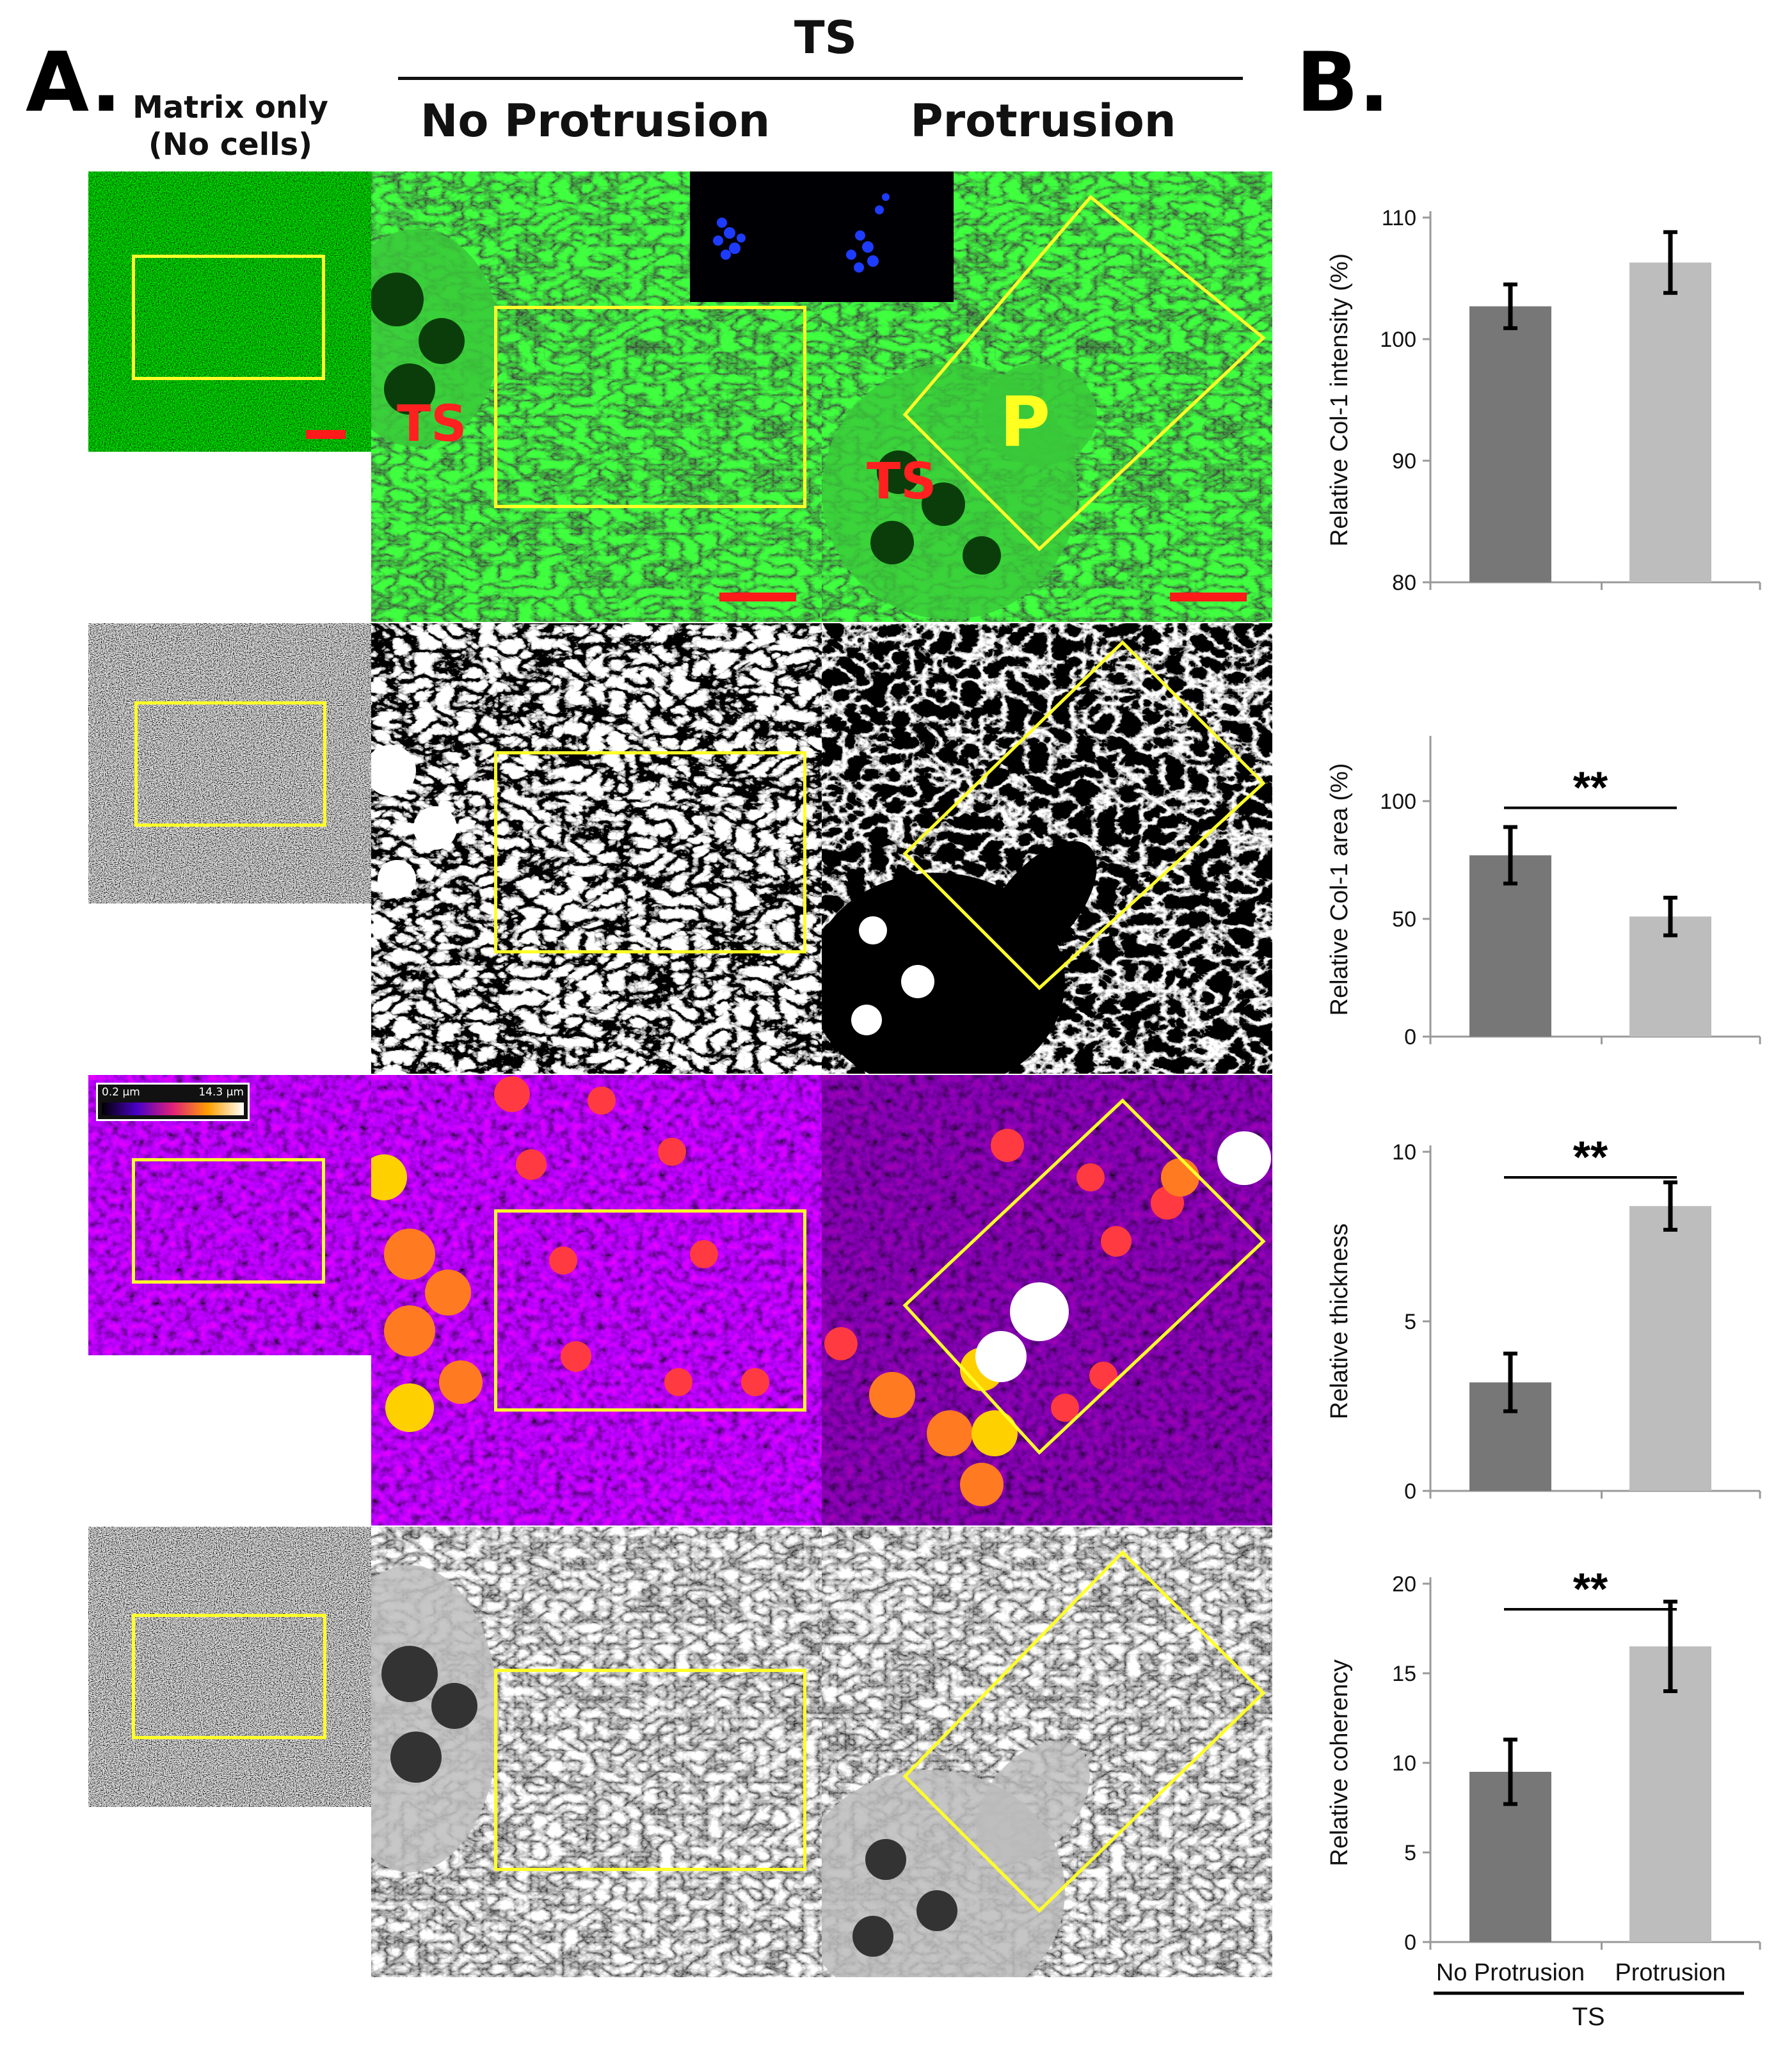  What do you see at coordinates (1543, 1318) in the screenshot?
I see `bar-chart-3: 0 5 10 Relative thickness **` at bounding box center [1543, 1318].